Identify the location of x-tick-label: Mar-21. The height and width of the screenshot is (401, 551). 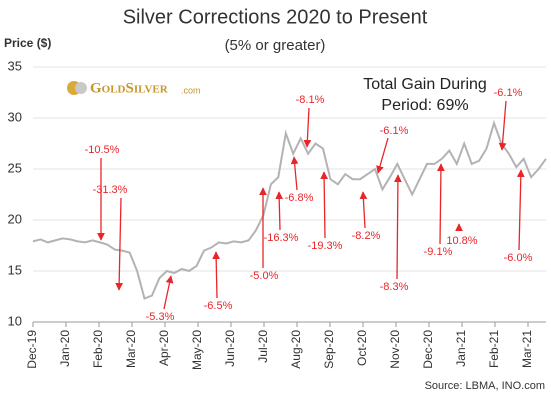
(527, 349).